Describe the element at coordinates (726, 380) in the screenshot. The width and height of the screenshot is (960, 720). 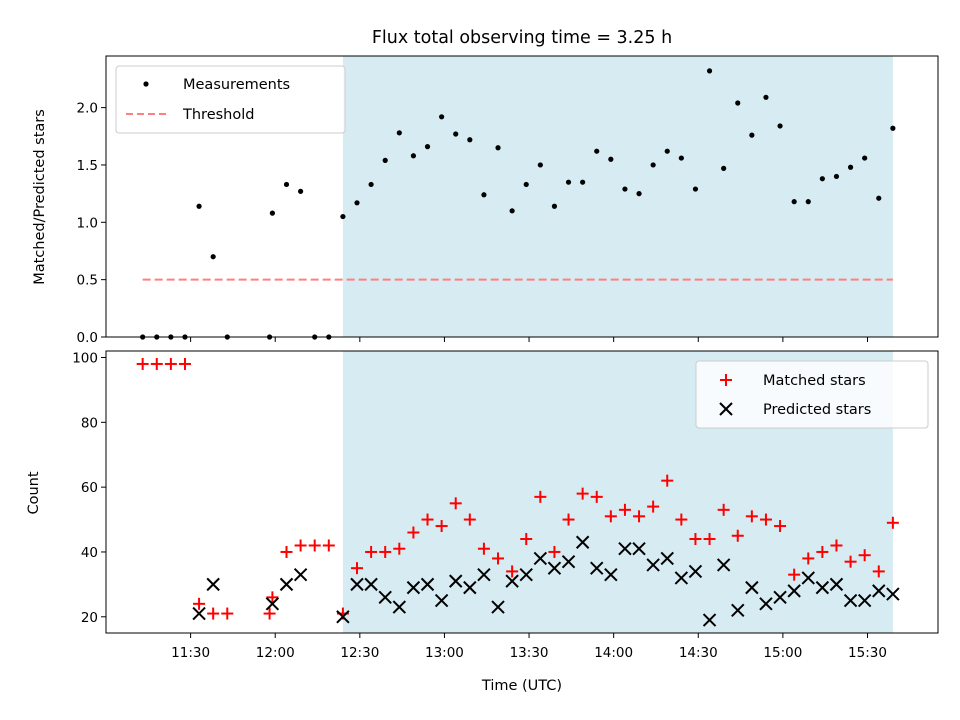
I see `matched-legend-marker` at that location.